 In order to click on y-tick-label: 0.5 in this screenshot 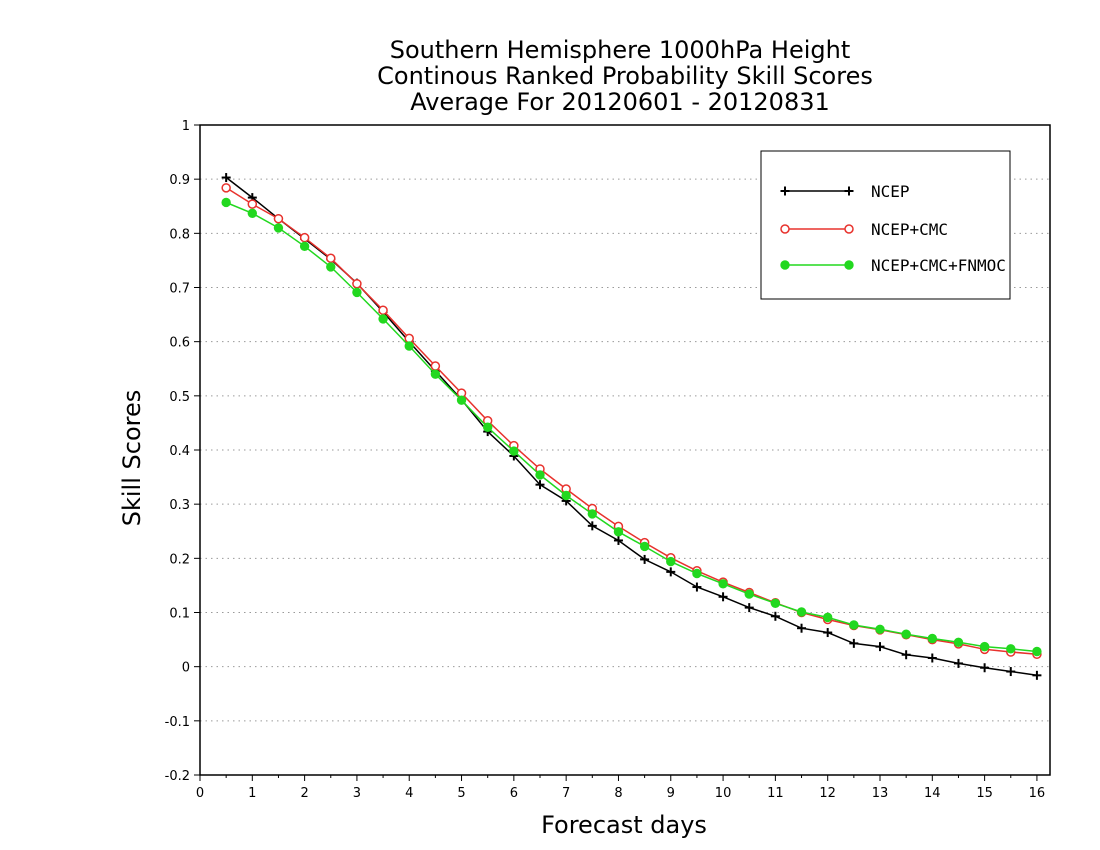, I will do `click(179, 397)`.